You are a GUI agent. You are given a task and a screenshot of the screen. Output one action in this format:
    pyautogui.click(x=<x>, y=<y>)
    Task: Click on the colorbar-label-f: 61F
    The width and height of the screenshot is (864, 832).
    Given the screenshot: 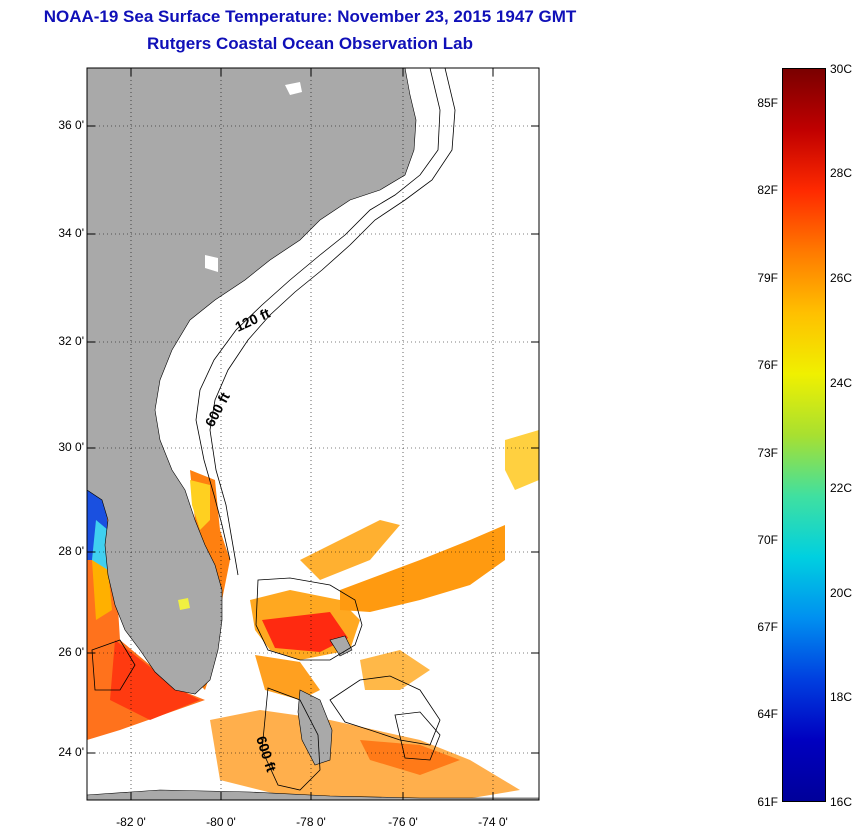 What is the action you would take?
    pyautogui.click(x=767, y=802)
    